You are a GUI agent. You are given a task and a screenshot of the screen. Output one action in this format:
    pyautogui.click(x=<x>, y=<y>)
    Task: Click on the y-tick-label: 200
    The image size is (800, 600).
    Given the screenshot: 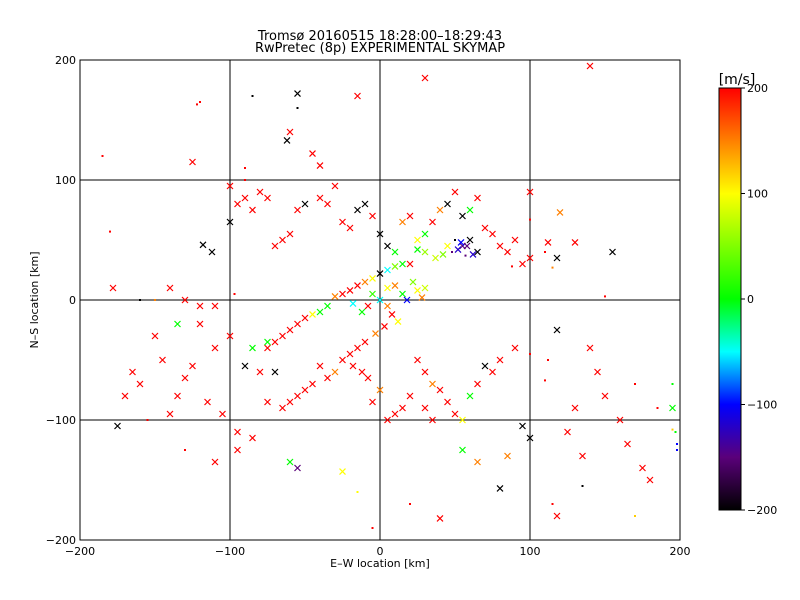 What is the action you would take?
    pyautogui.click(x=65, y=60)
    